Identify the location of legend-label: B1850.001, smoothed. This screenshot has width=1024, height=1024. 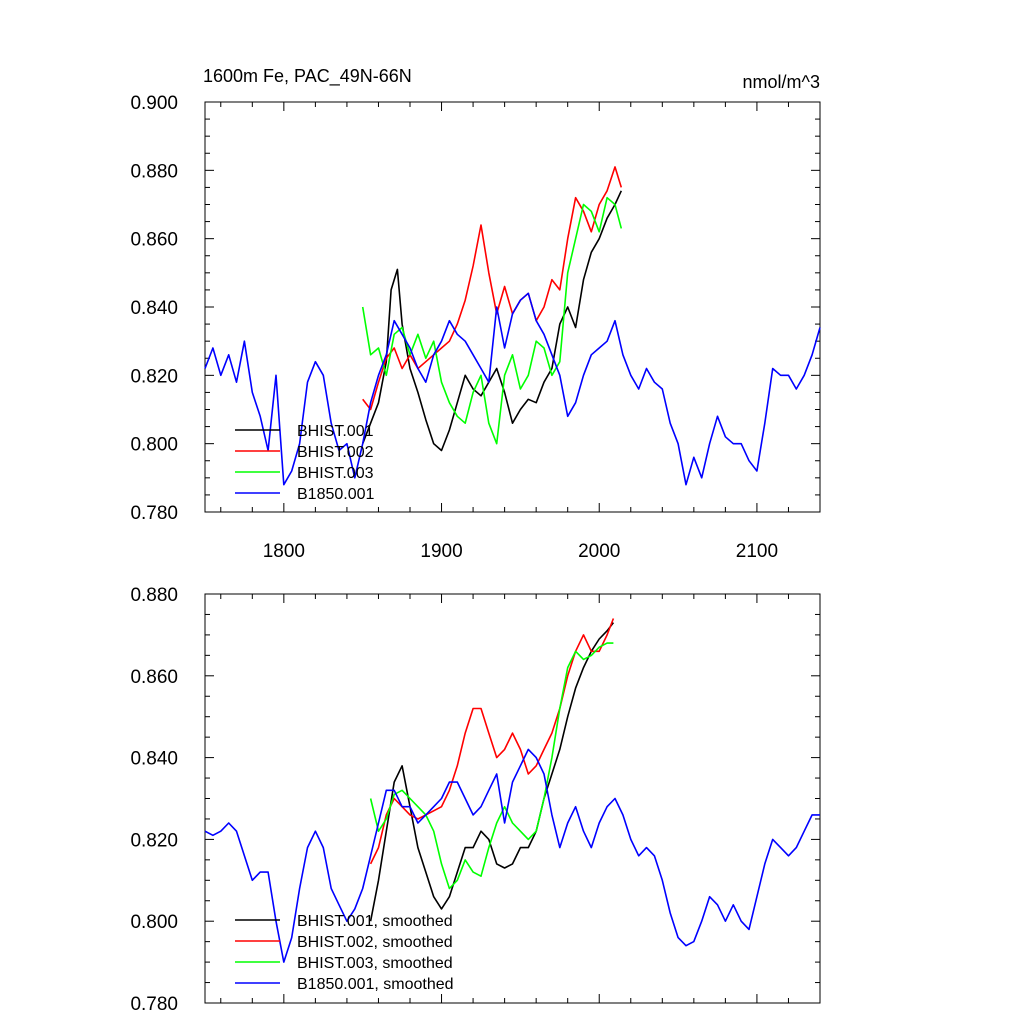
(375, 984).